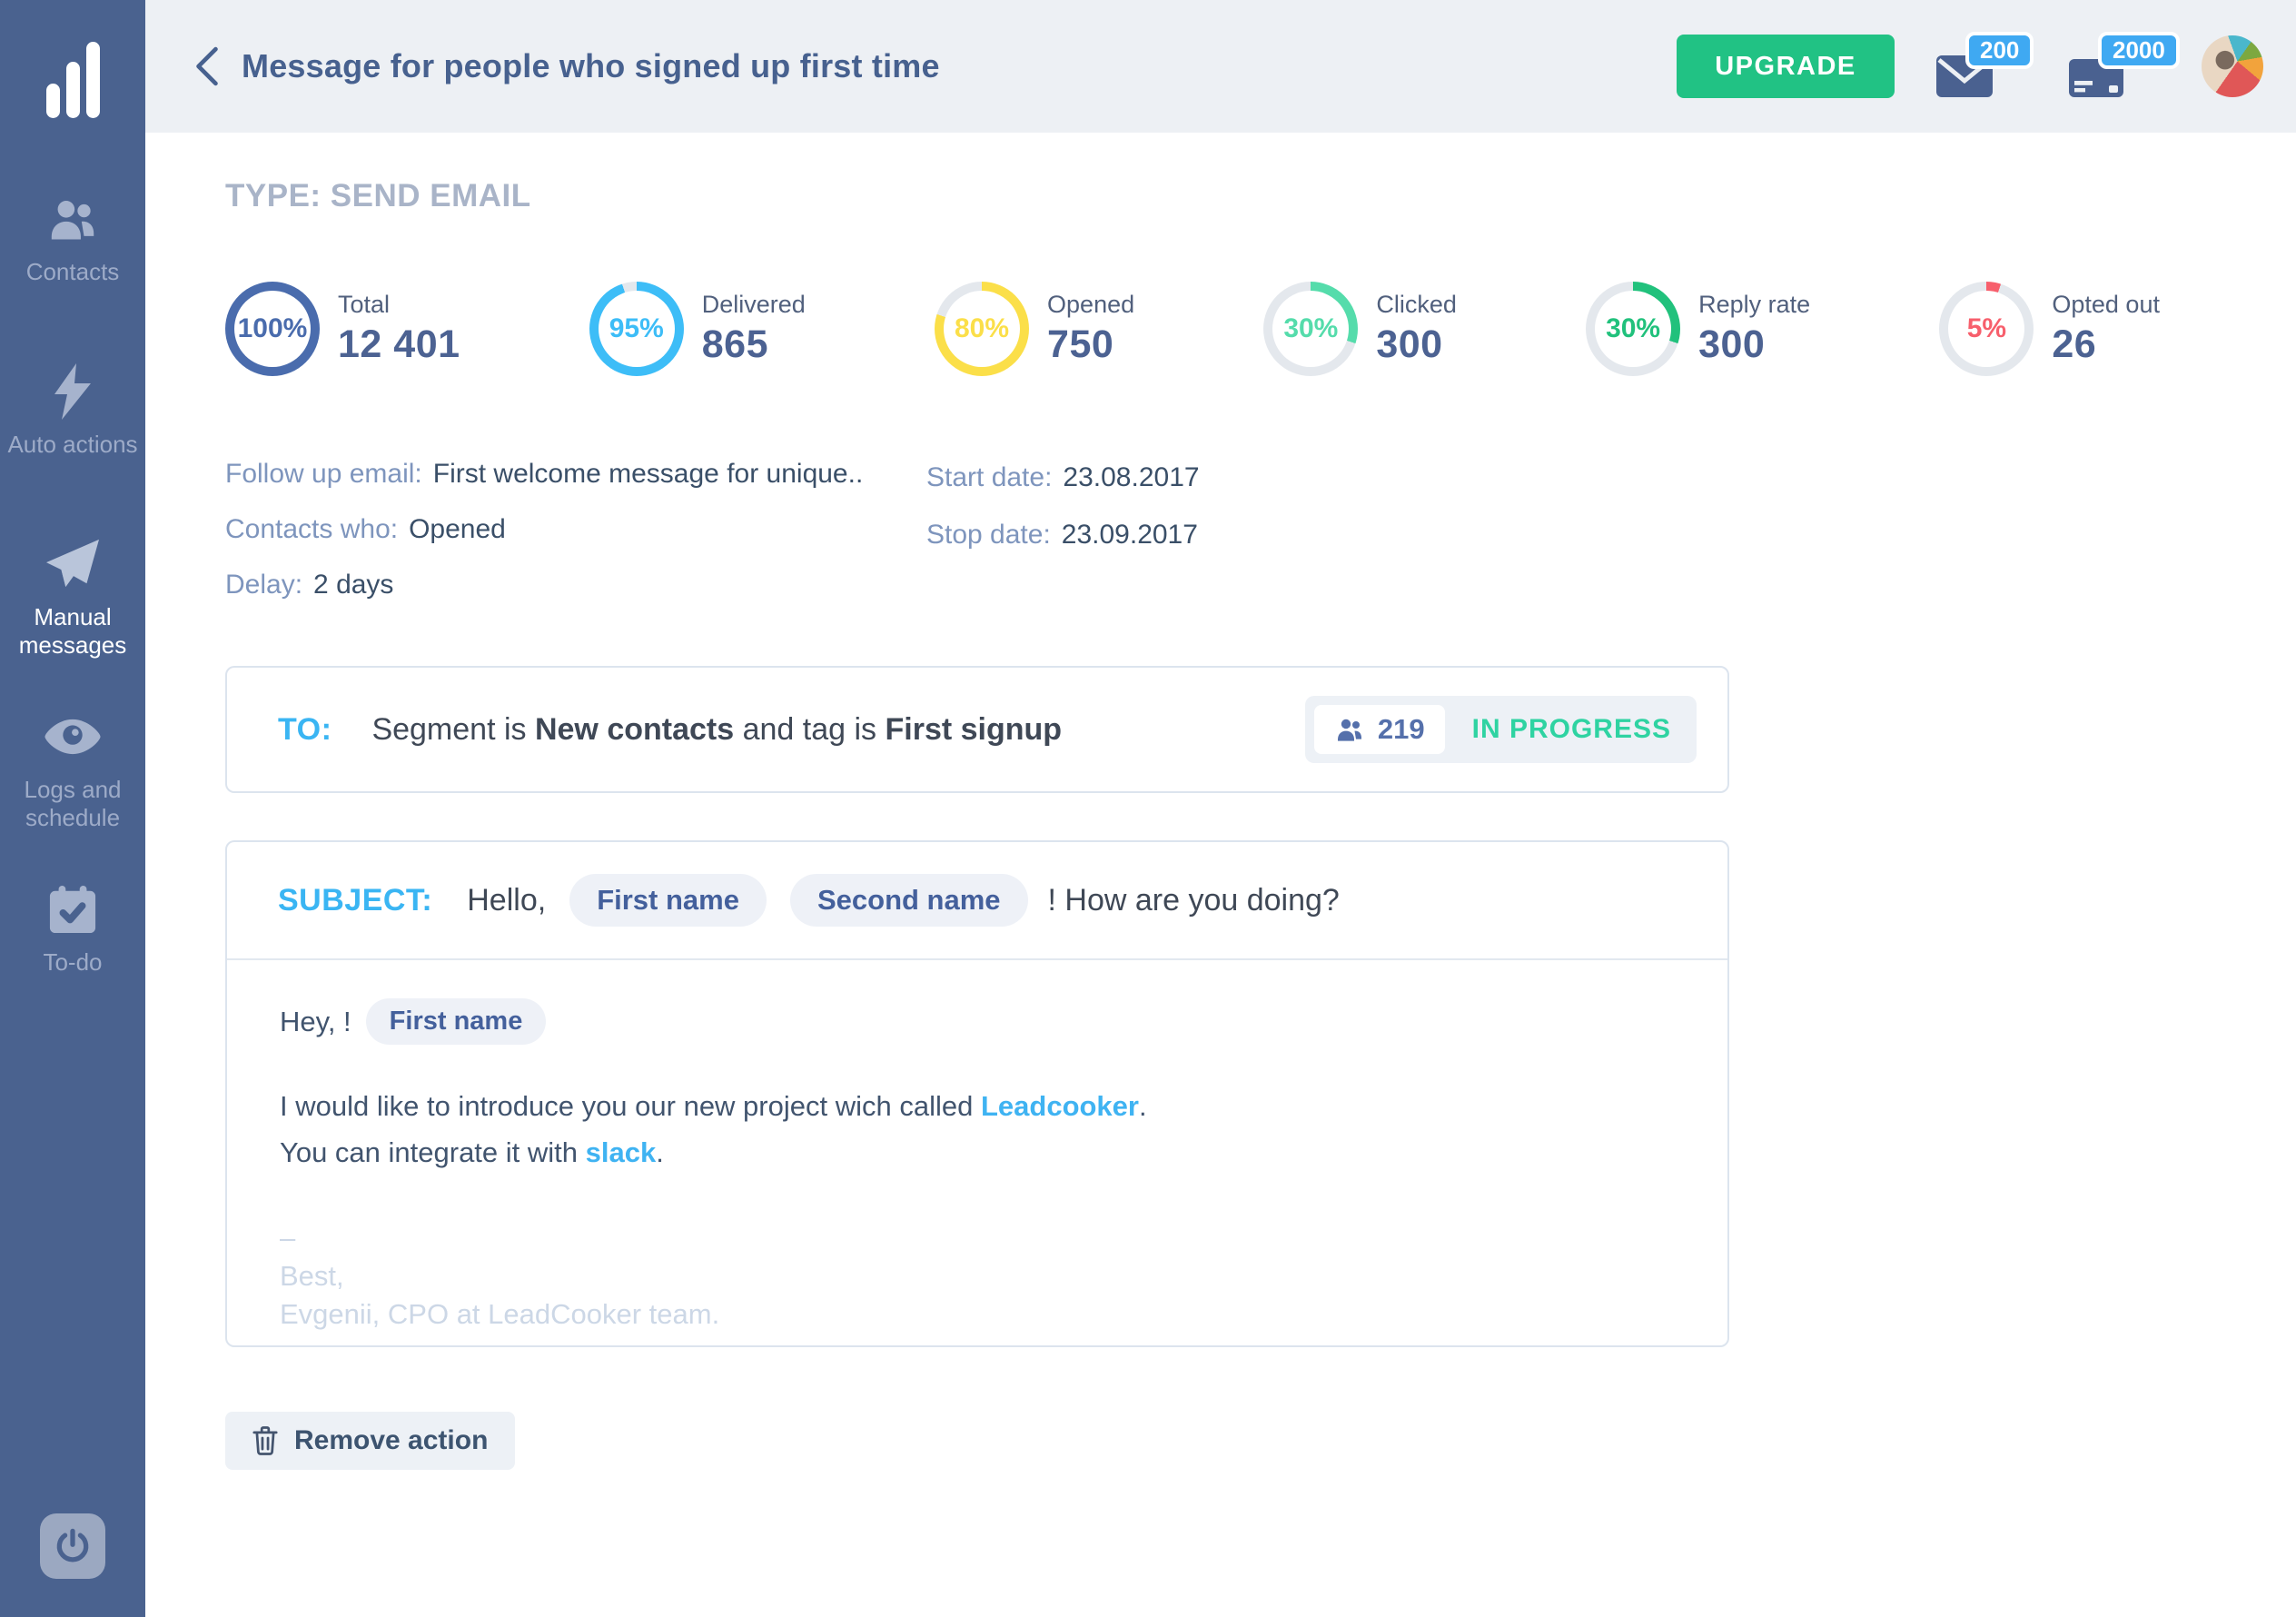  Describe the element at coordinates (312, 1276) in the screenshot. I see `signature-line: Best,` at that location.